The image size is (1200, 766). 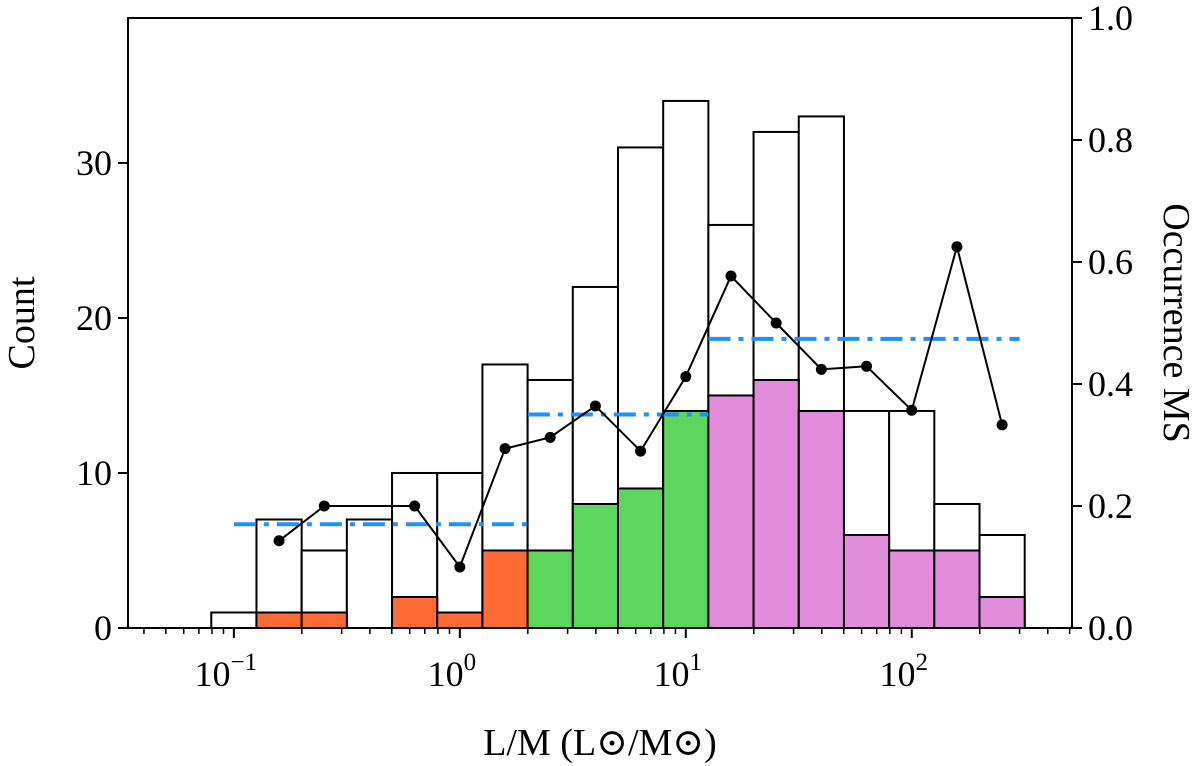 What do you see at coordinates (1110, 262) in the screenshot?
I see `y-right-tick-label: 0.6` at bounding box center [1110, 262].